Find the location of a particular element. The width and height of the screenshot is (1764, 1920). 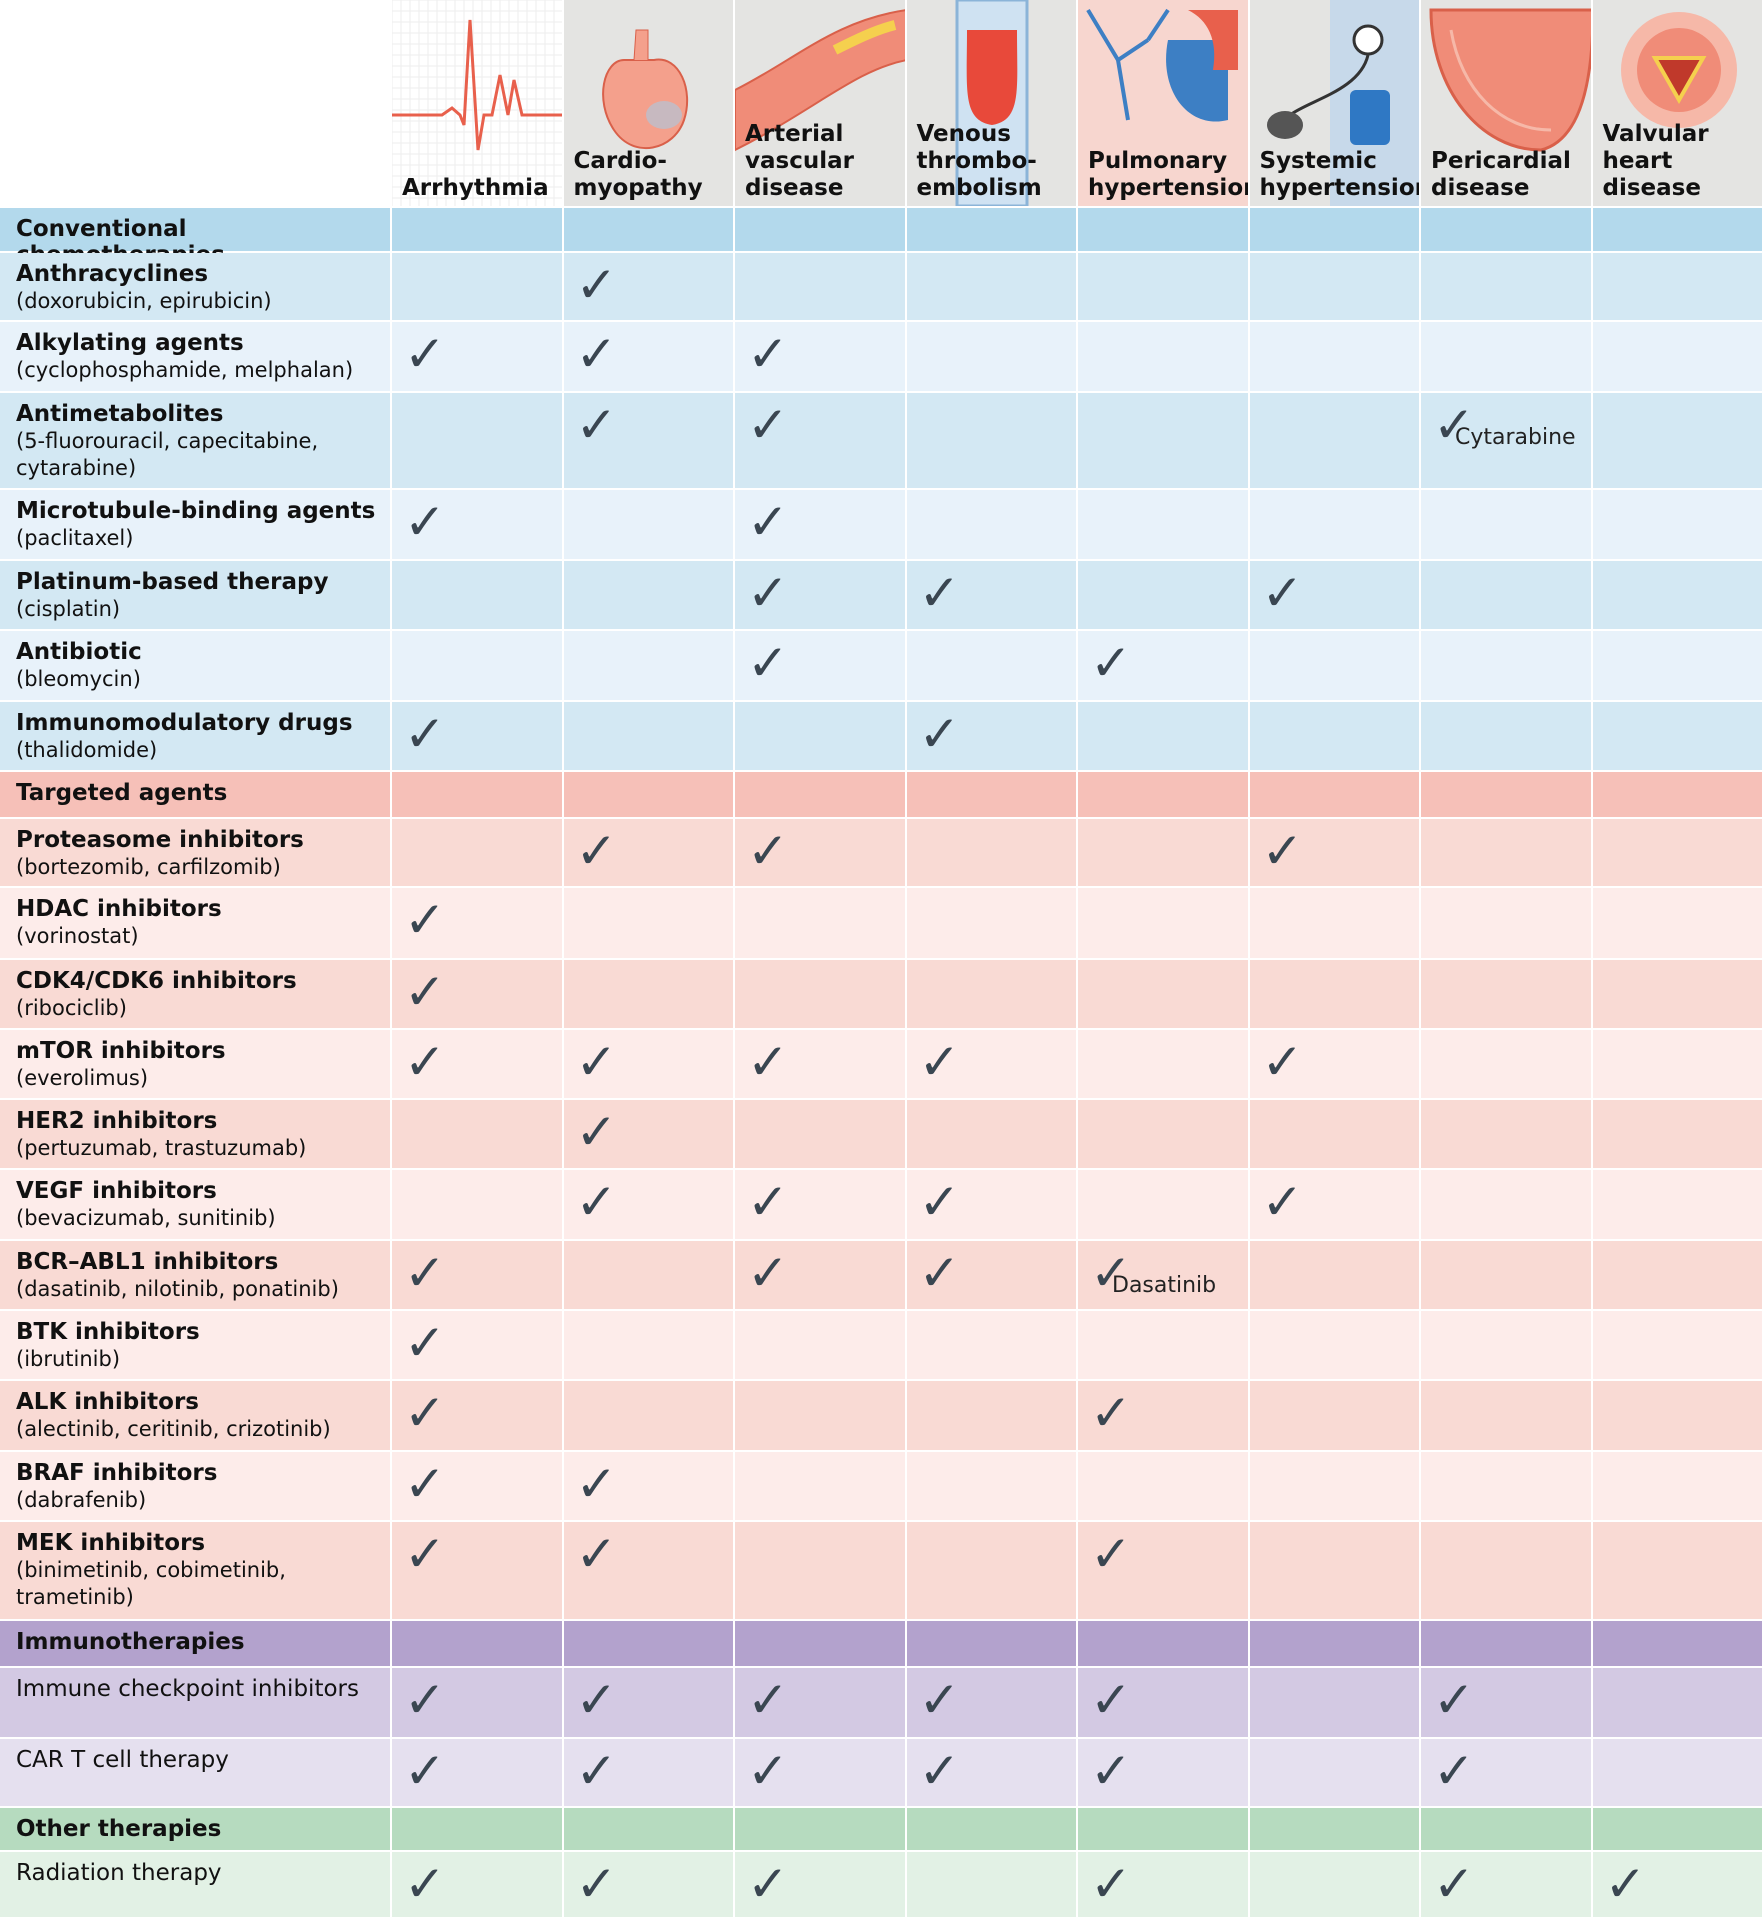

row-label: Microtubule-binding agents (paclitaxel) is located at coordinates (196, 525).